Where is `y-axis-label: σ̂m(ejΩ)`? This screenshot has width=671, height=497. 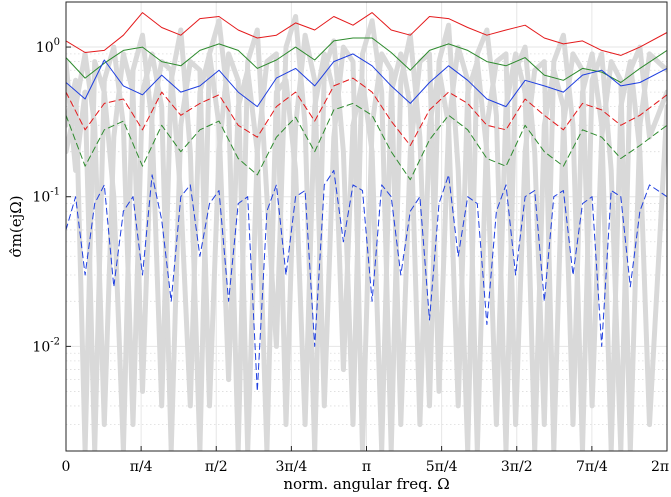 y-axis-label: σ̂m(ejΩ) is located at coordinates (16, 226).